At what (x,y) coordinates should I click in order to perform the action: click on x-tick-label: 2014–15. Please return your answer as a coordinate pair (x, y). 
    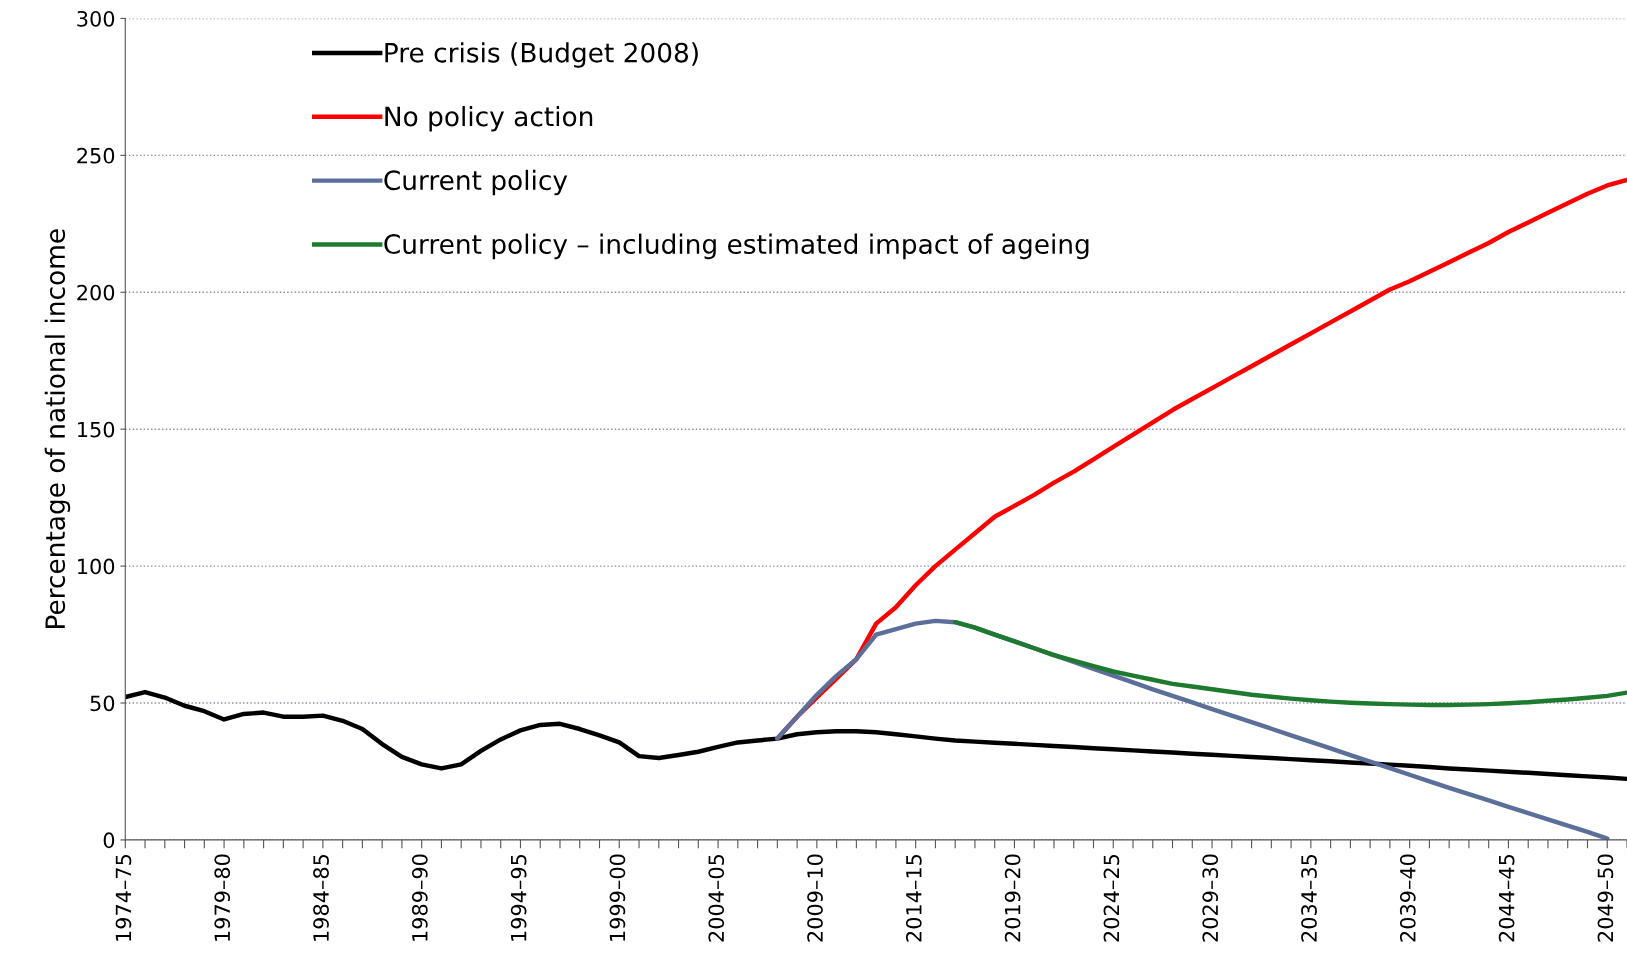
    Looking at the image, I should click on (913, 898).